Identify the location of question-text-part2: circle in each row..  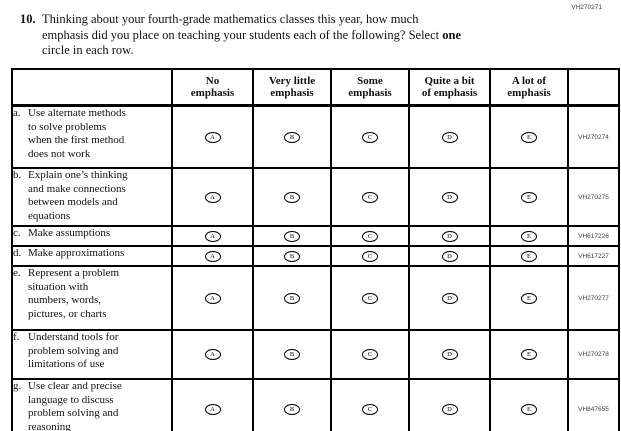
(88, 50).